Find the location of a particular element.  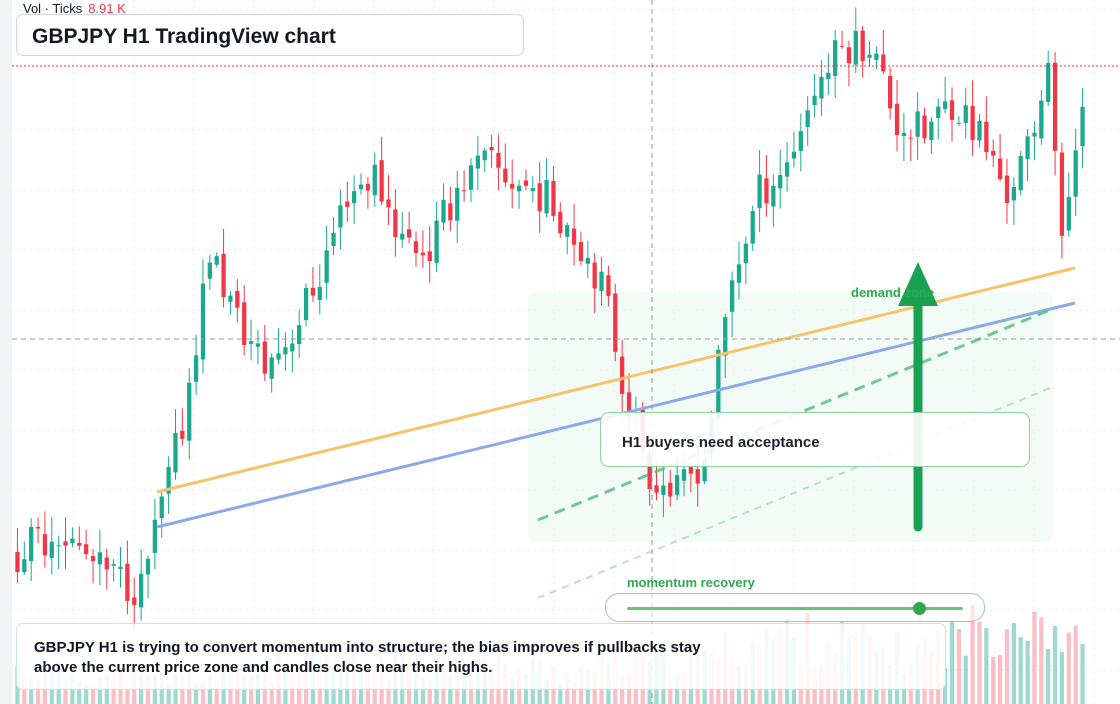

drawing-toolbar is located at coordinates (6, 352).